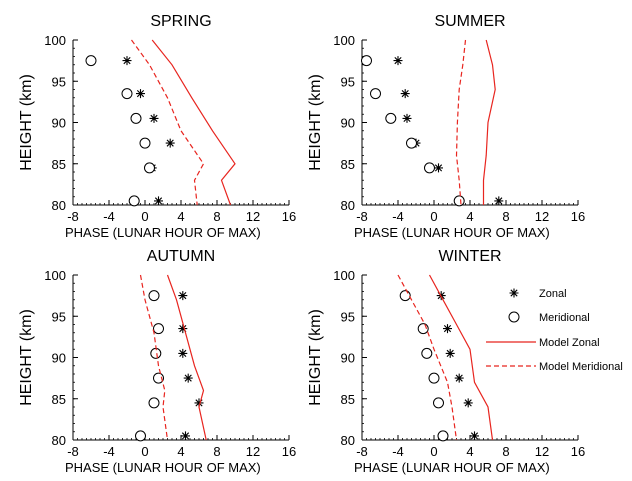  Describe the element at coordinates (469, 21) in the screenshot. I see `panel-title: SUMMER` at that location.